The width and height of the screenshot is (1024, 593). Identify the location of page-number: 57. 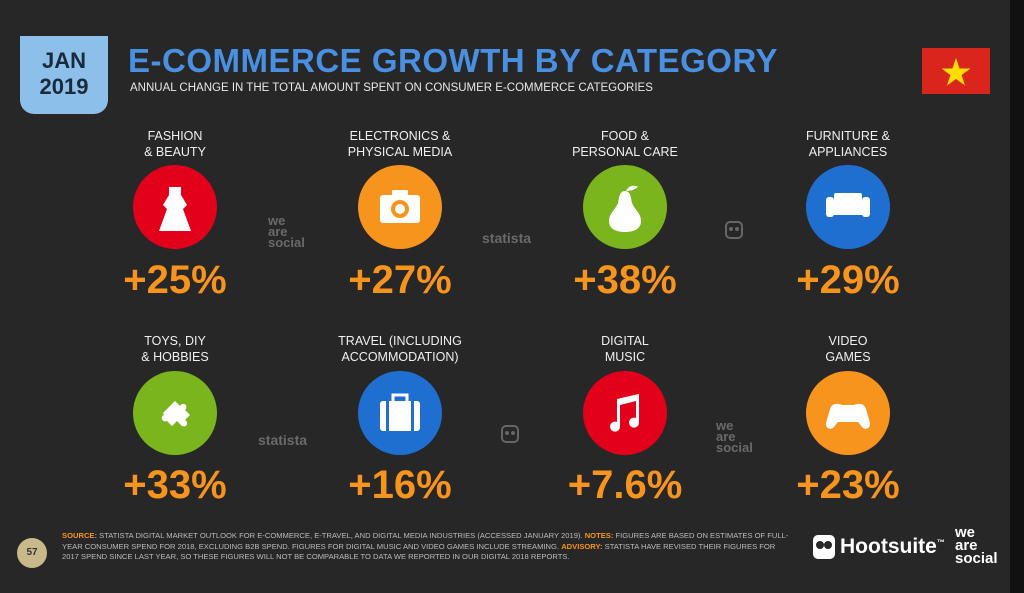
(32, 553).